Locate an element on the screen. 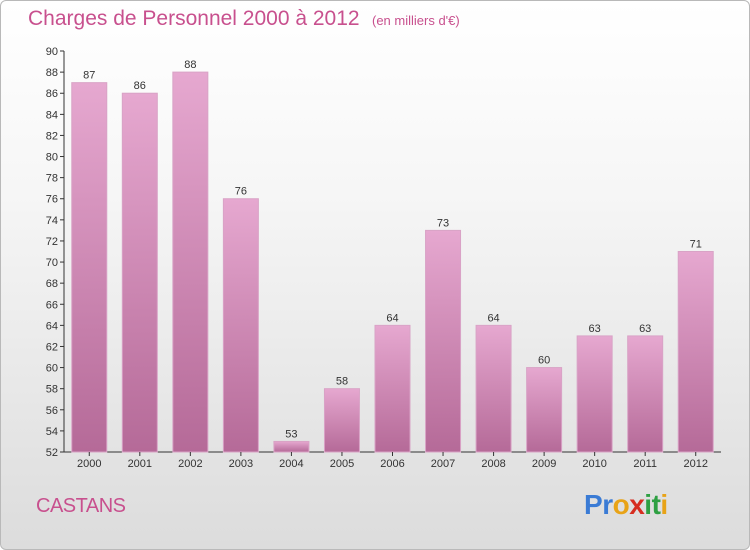 This screenshot has height=550, width=750. bar-2000 is located at coordinates (89, 267).